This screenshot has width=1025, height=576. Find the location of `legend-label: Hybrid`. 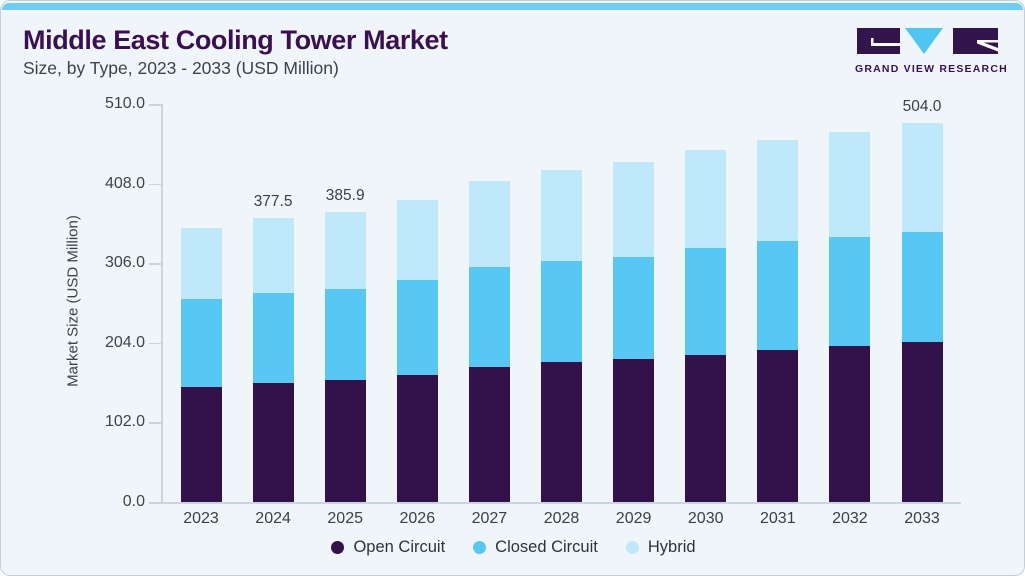

legend-label: Hybrid is located at coordinates (671, 547).